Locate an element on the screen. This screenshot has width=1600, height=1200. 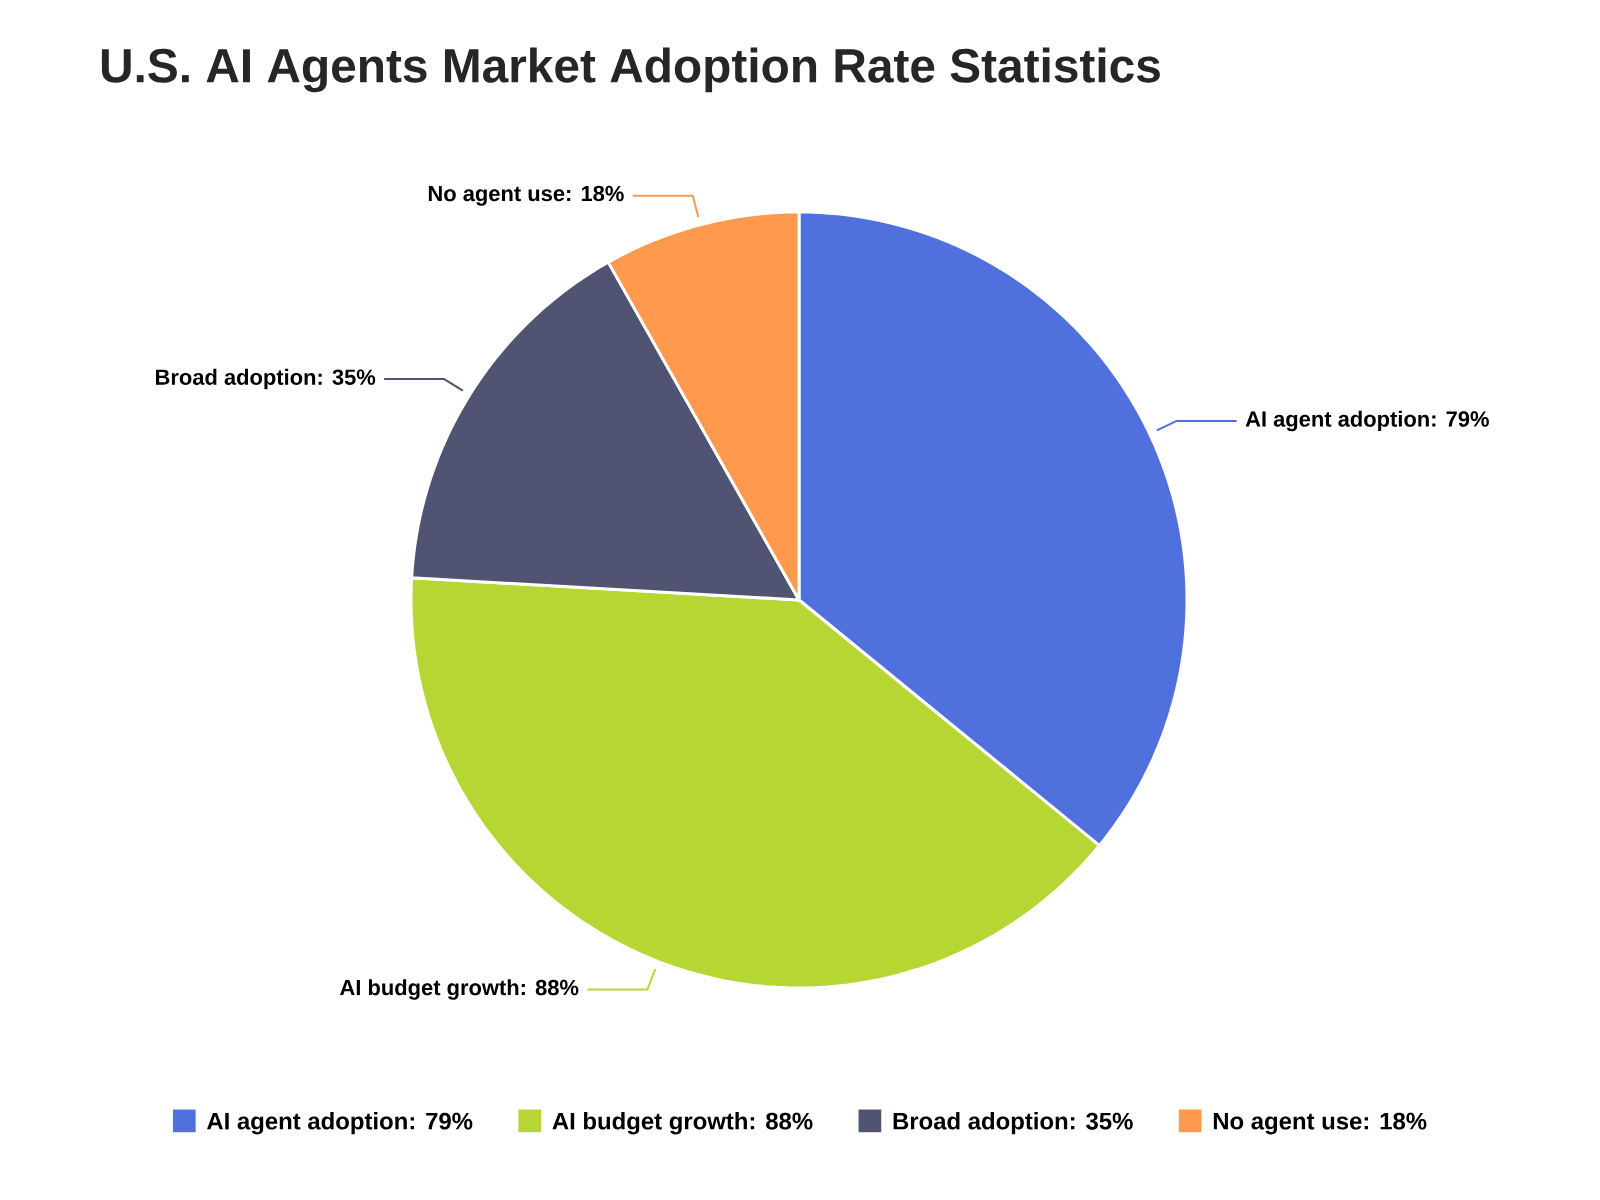
slice-label: No agent use: 18% is located at coordinates (526, 195).